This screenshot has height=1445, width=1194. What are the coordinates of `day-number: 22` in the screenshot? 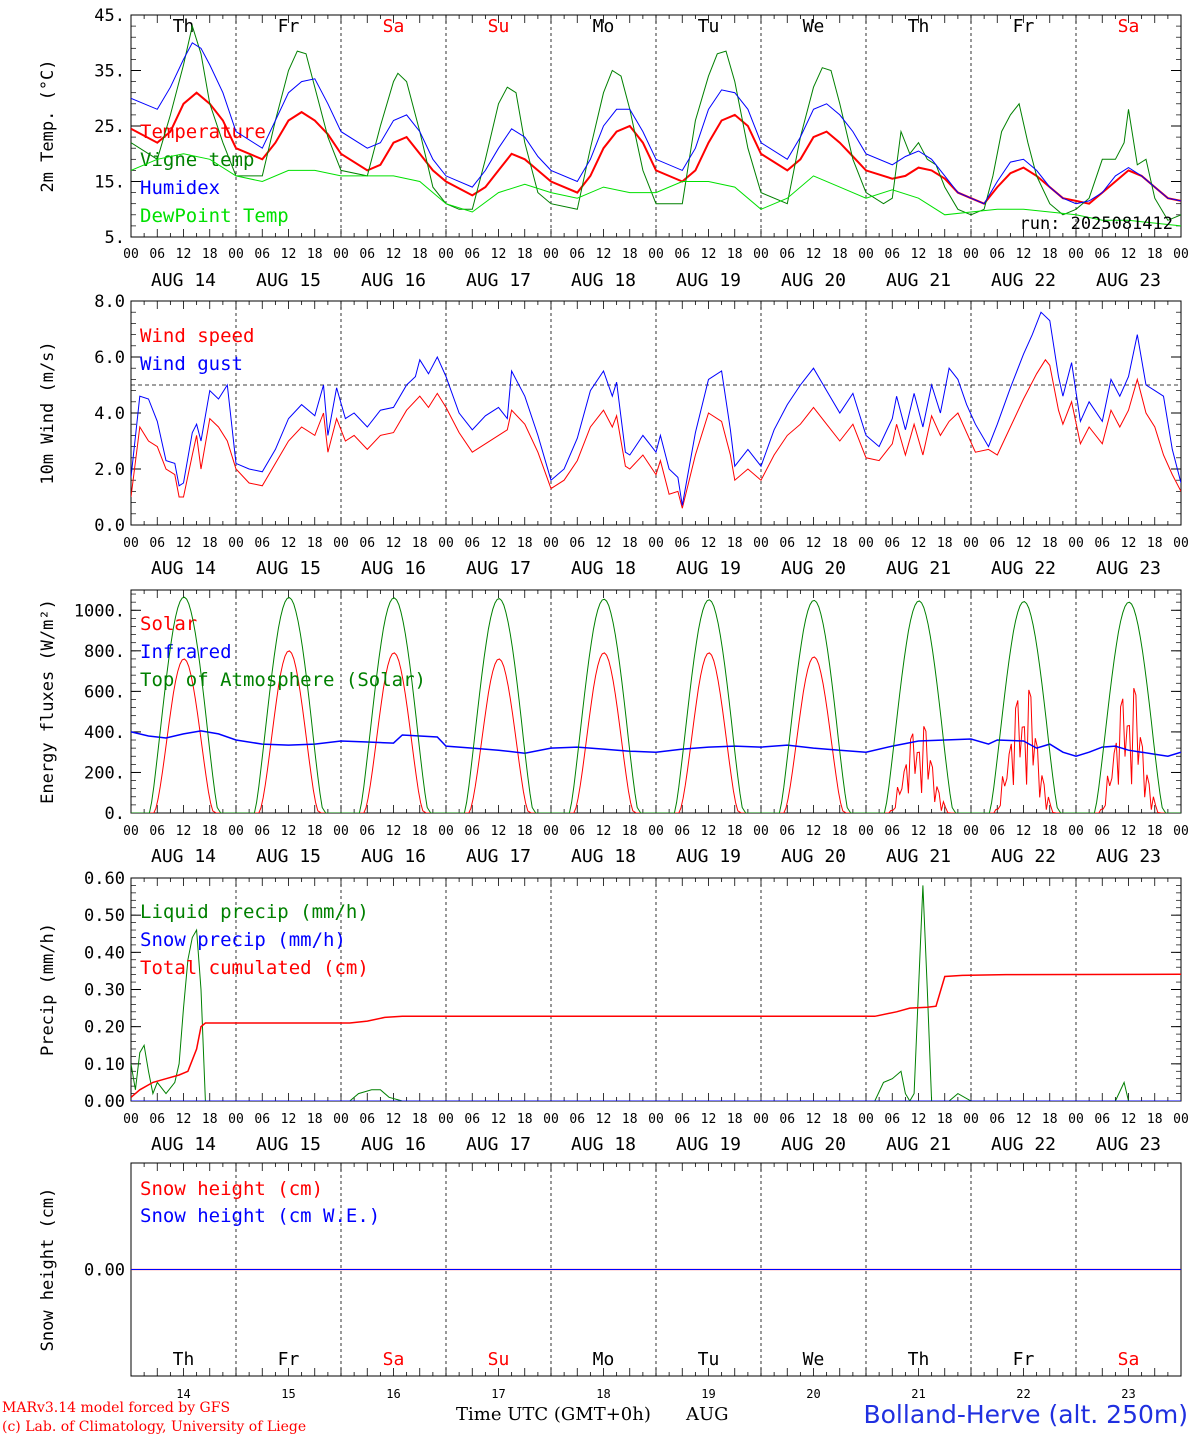 It's located at (1023, 1394).